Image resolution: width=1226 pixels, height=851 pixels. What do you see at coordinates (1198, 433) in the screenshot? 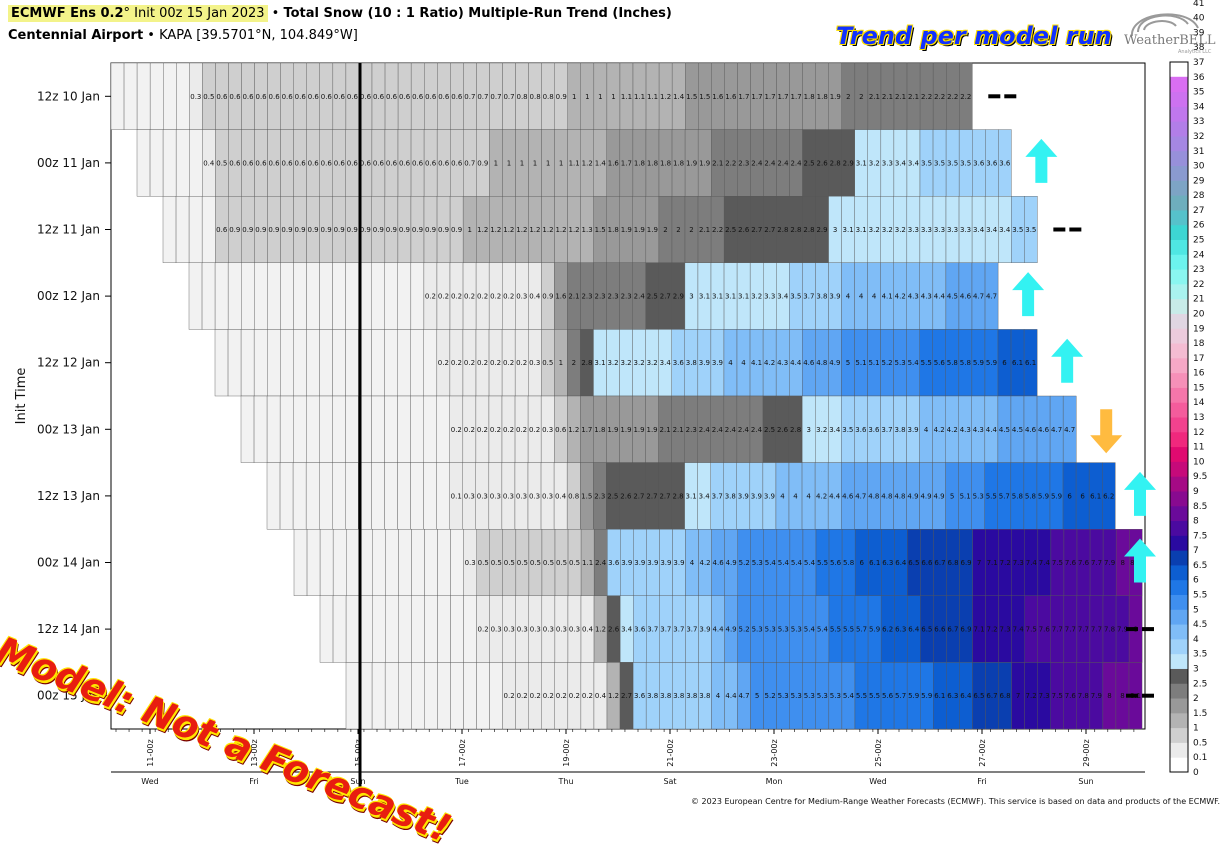
I see `colorbar-tick-label: 12` at bounding box center [1198, 433].